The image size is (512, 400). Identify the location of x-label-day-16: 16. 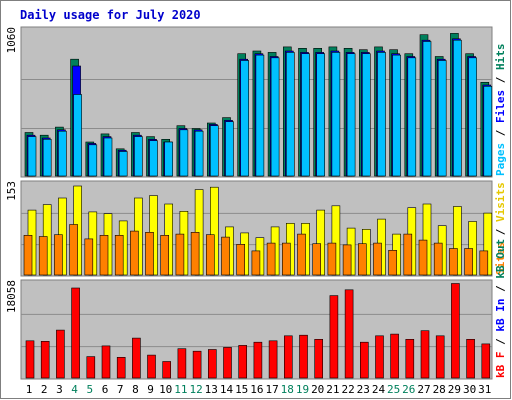
(256, 389).